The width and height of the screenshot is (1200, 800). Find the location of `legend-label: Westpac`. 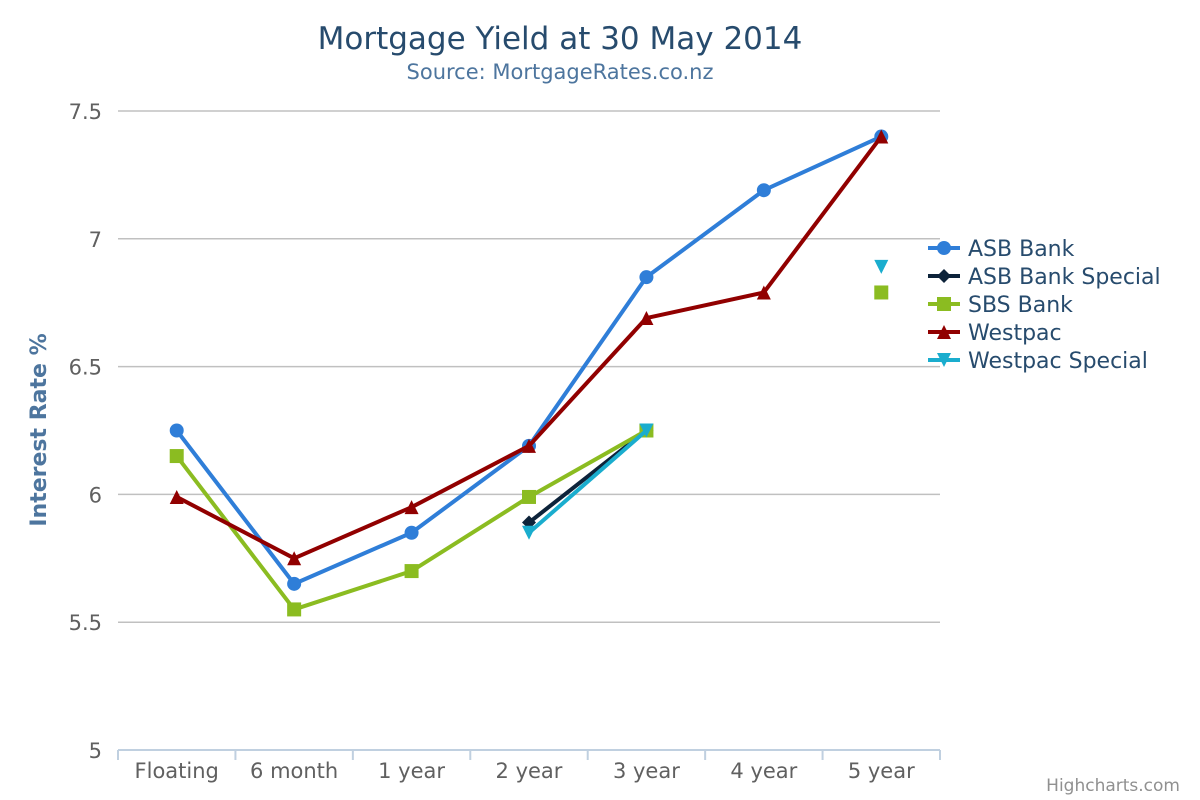

legend-label: Westpac is located at coordinates (1015, 333).